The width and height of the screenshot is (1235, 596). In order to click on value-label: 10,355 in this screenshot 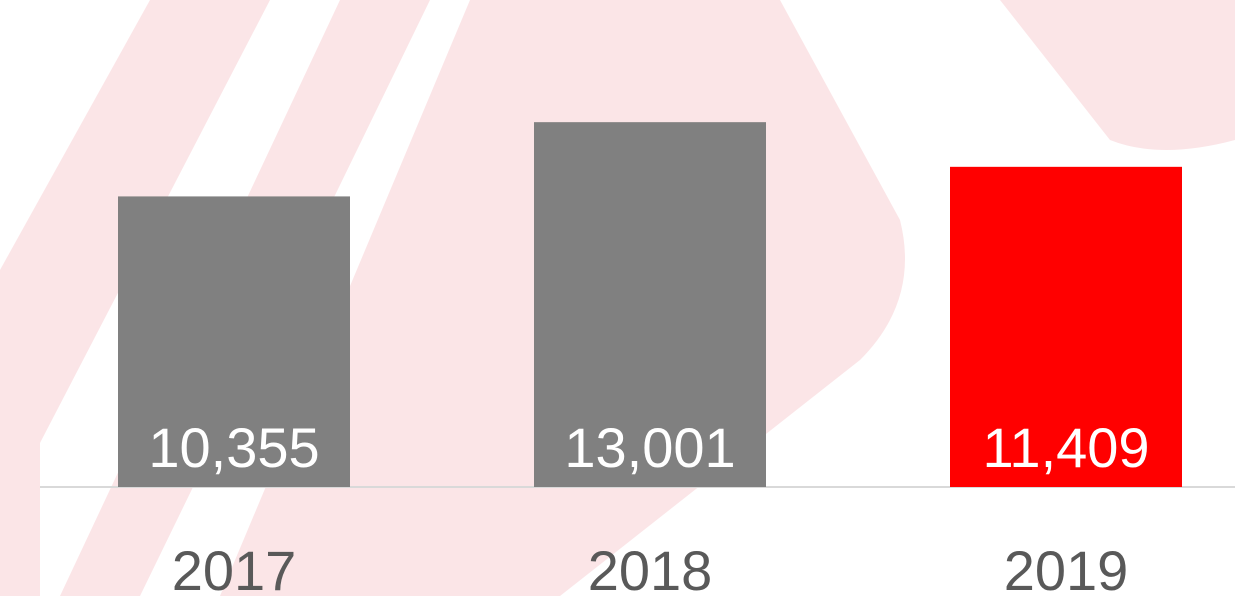, I will do `click(233, 447)`.